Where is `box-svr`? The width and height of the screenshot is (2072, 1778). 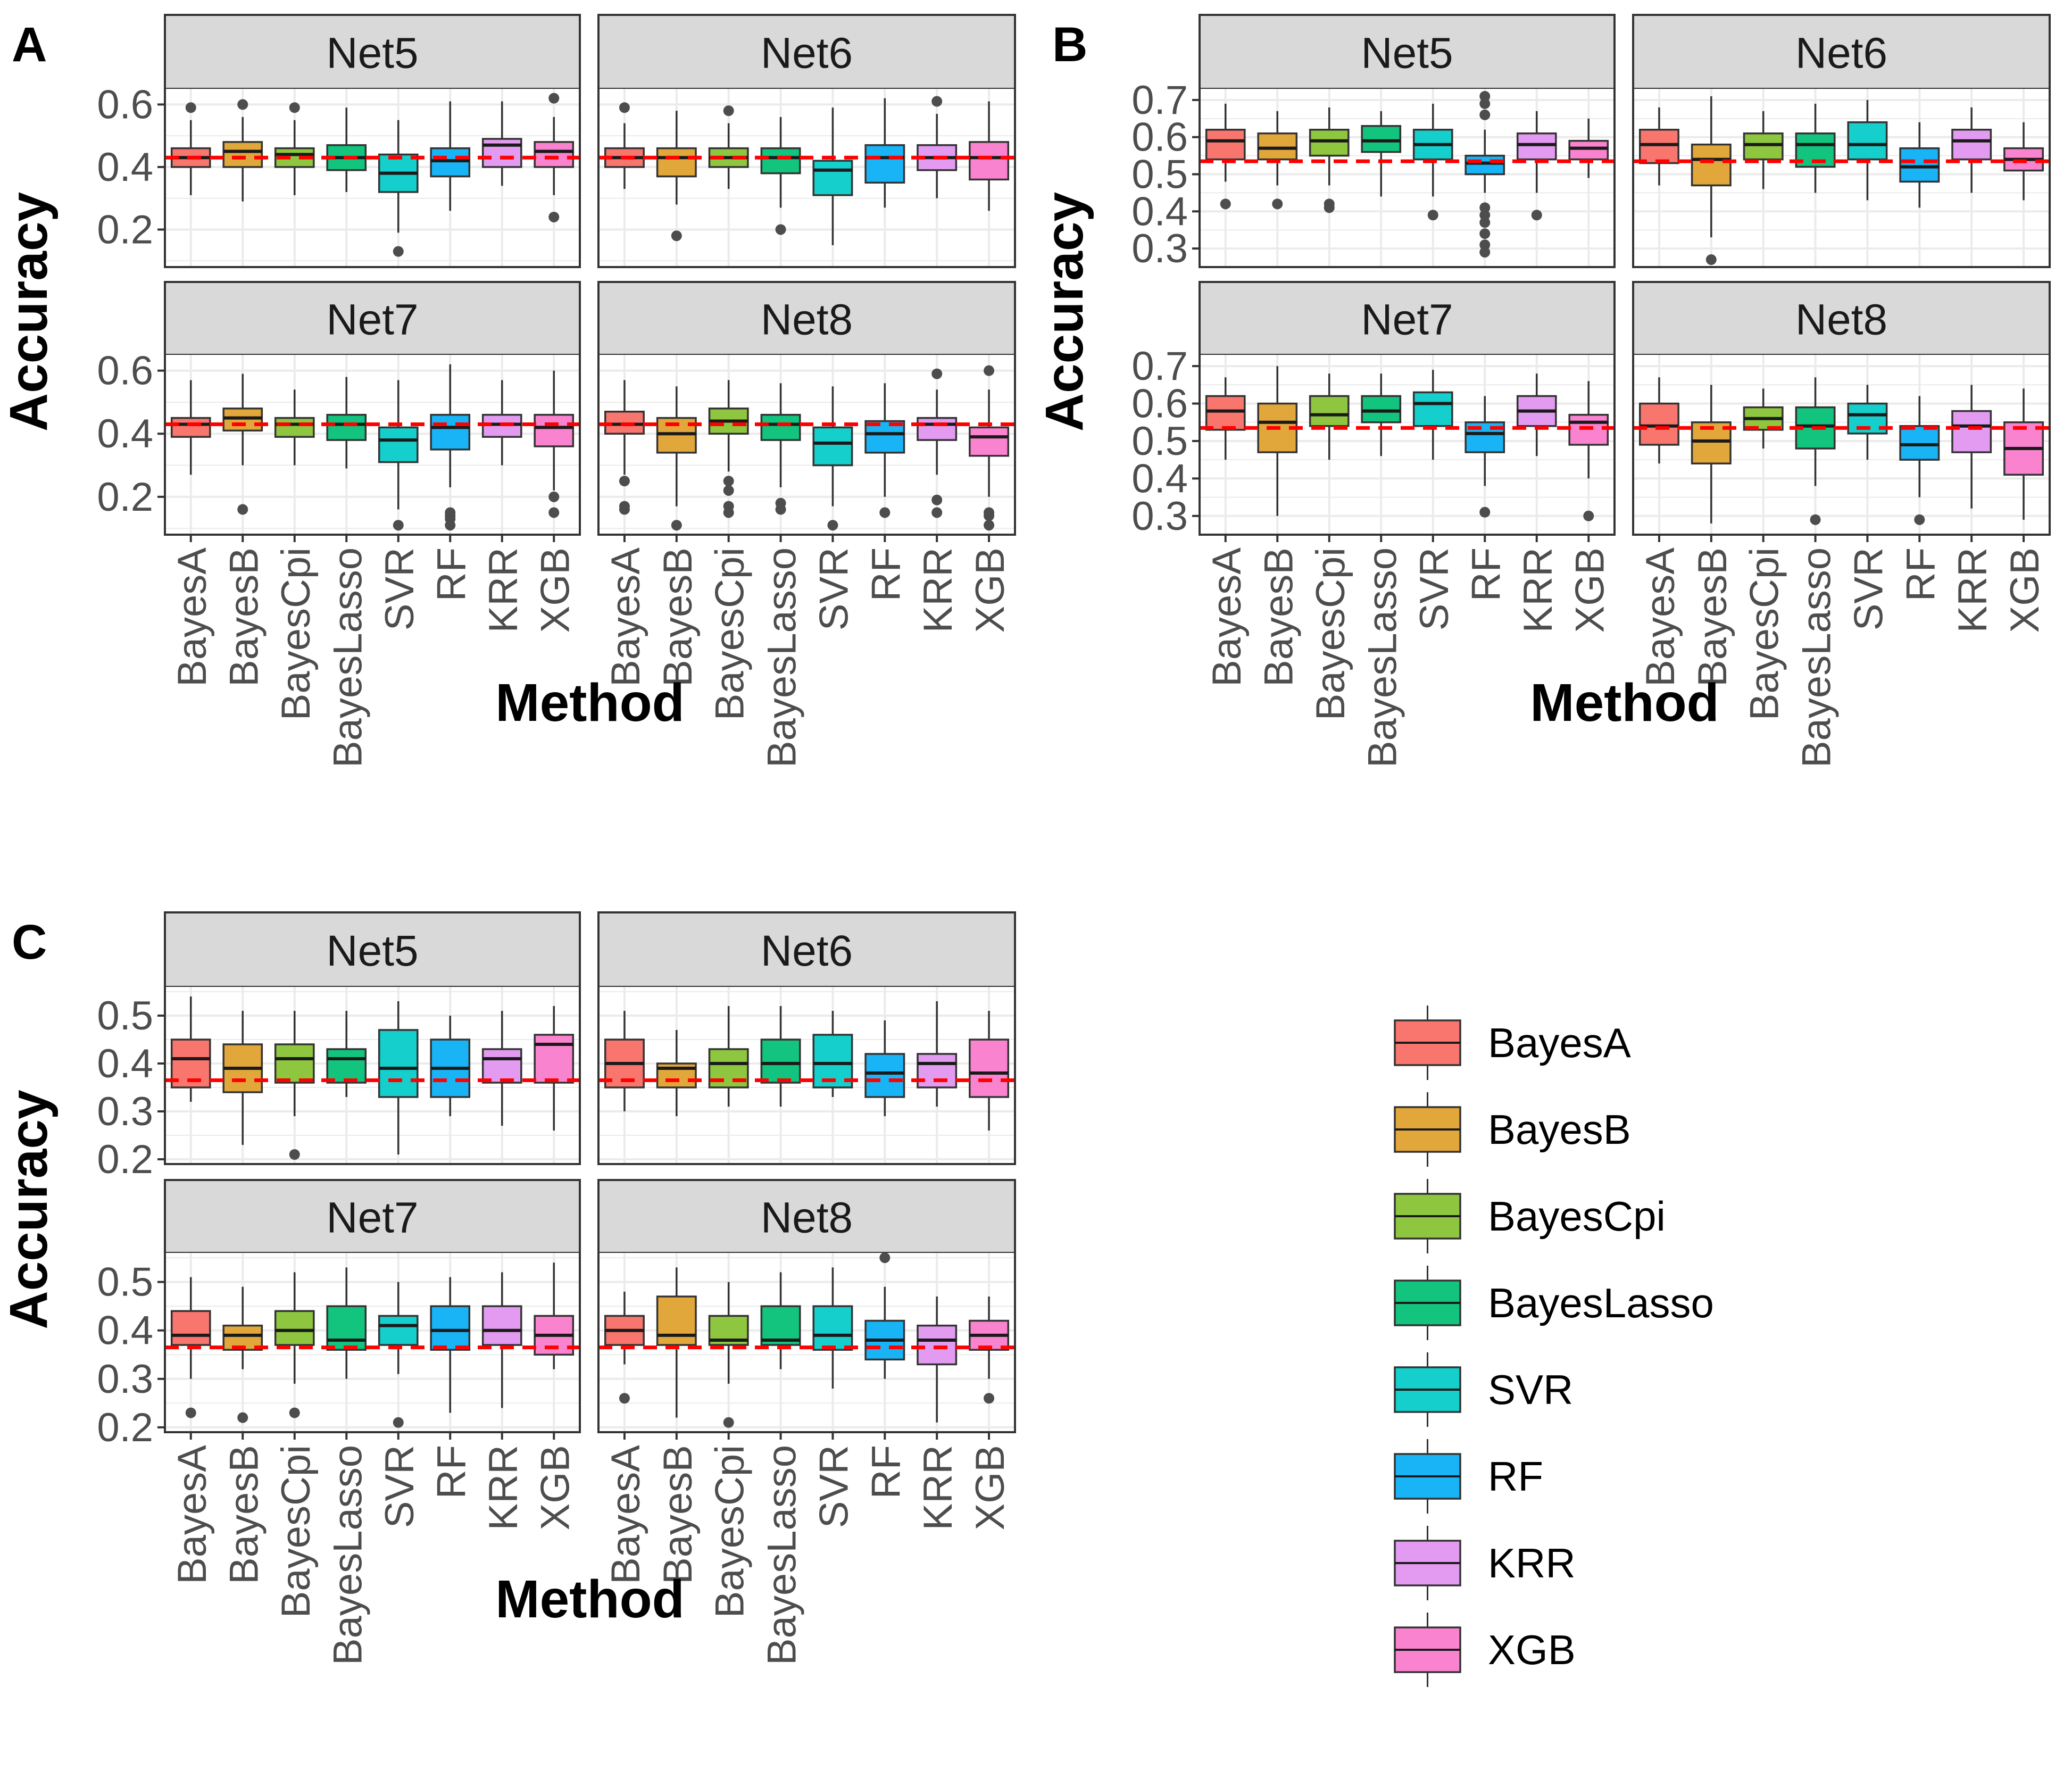
box-svr is located at coordinates (1432, 415).